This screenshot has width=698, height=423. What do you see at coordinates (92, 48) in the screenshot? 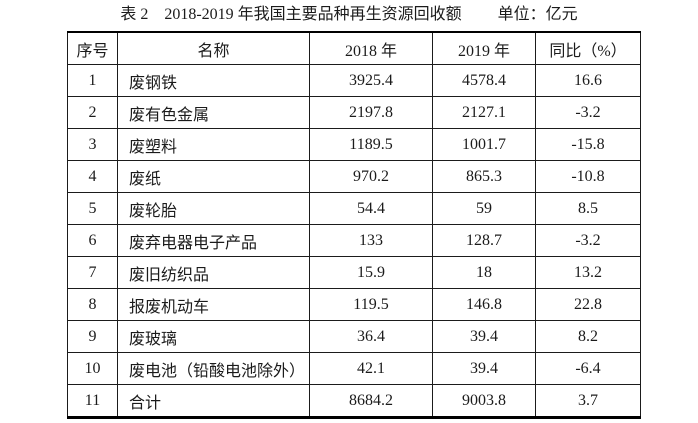
I see `col-header-index: 序号` at bounding box center [92, 48].